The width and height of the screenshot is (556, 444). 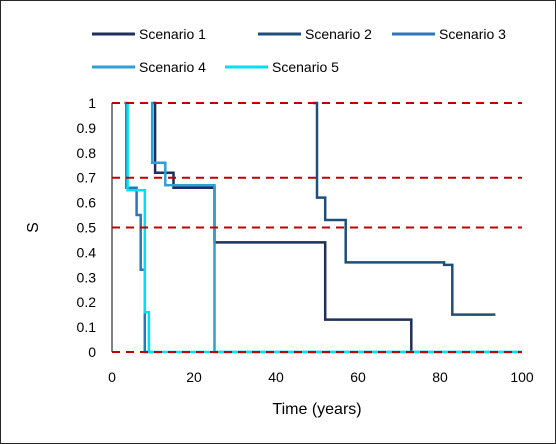 What do you see at coordinates (522, 377) in the screenshot?
I see `x-tick-label: 100` at bounding box center [522, 377].